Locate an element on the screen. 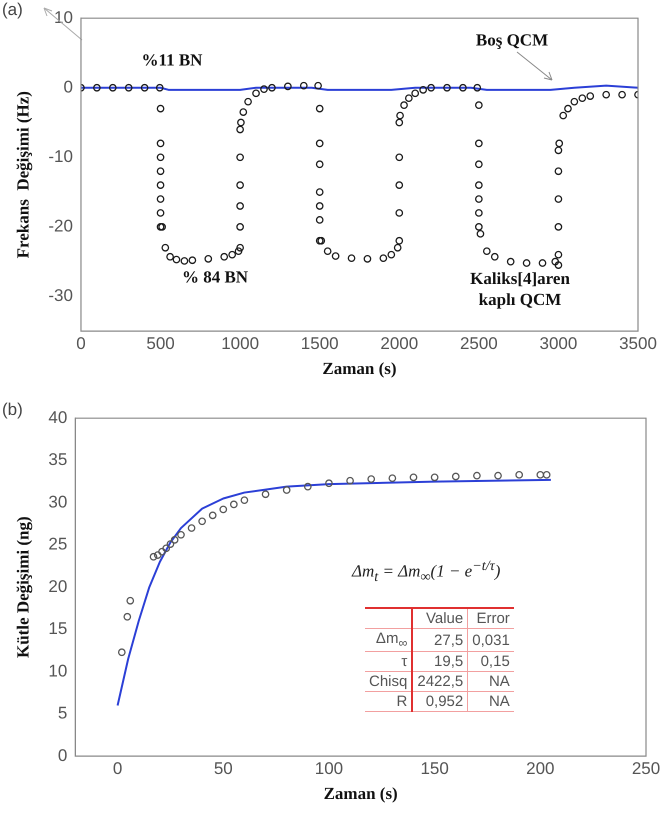 The height and width of the screenshot is (819, 664). y-tick-label: -10 is located at coordinates (60, 156).